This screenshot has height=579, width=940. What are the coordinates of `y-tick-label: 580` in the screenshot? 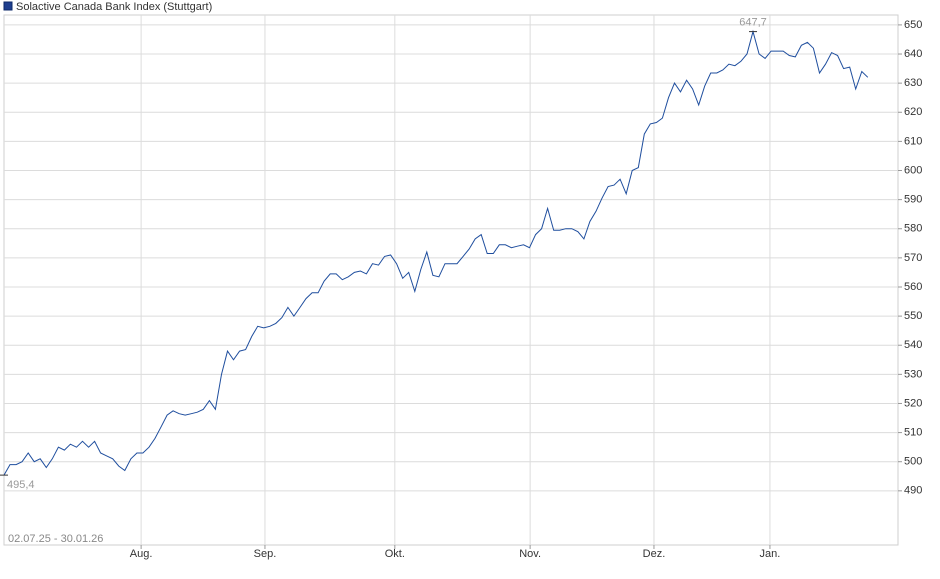 It's located at (913, 229).